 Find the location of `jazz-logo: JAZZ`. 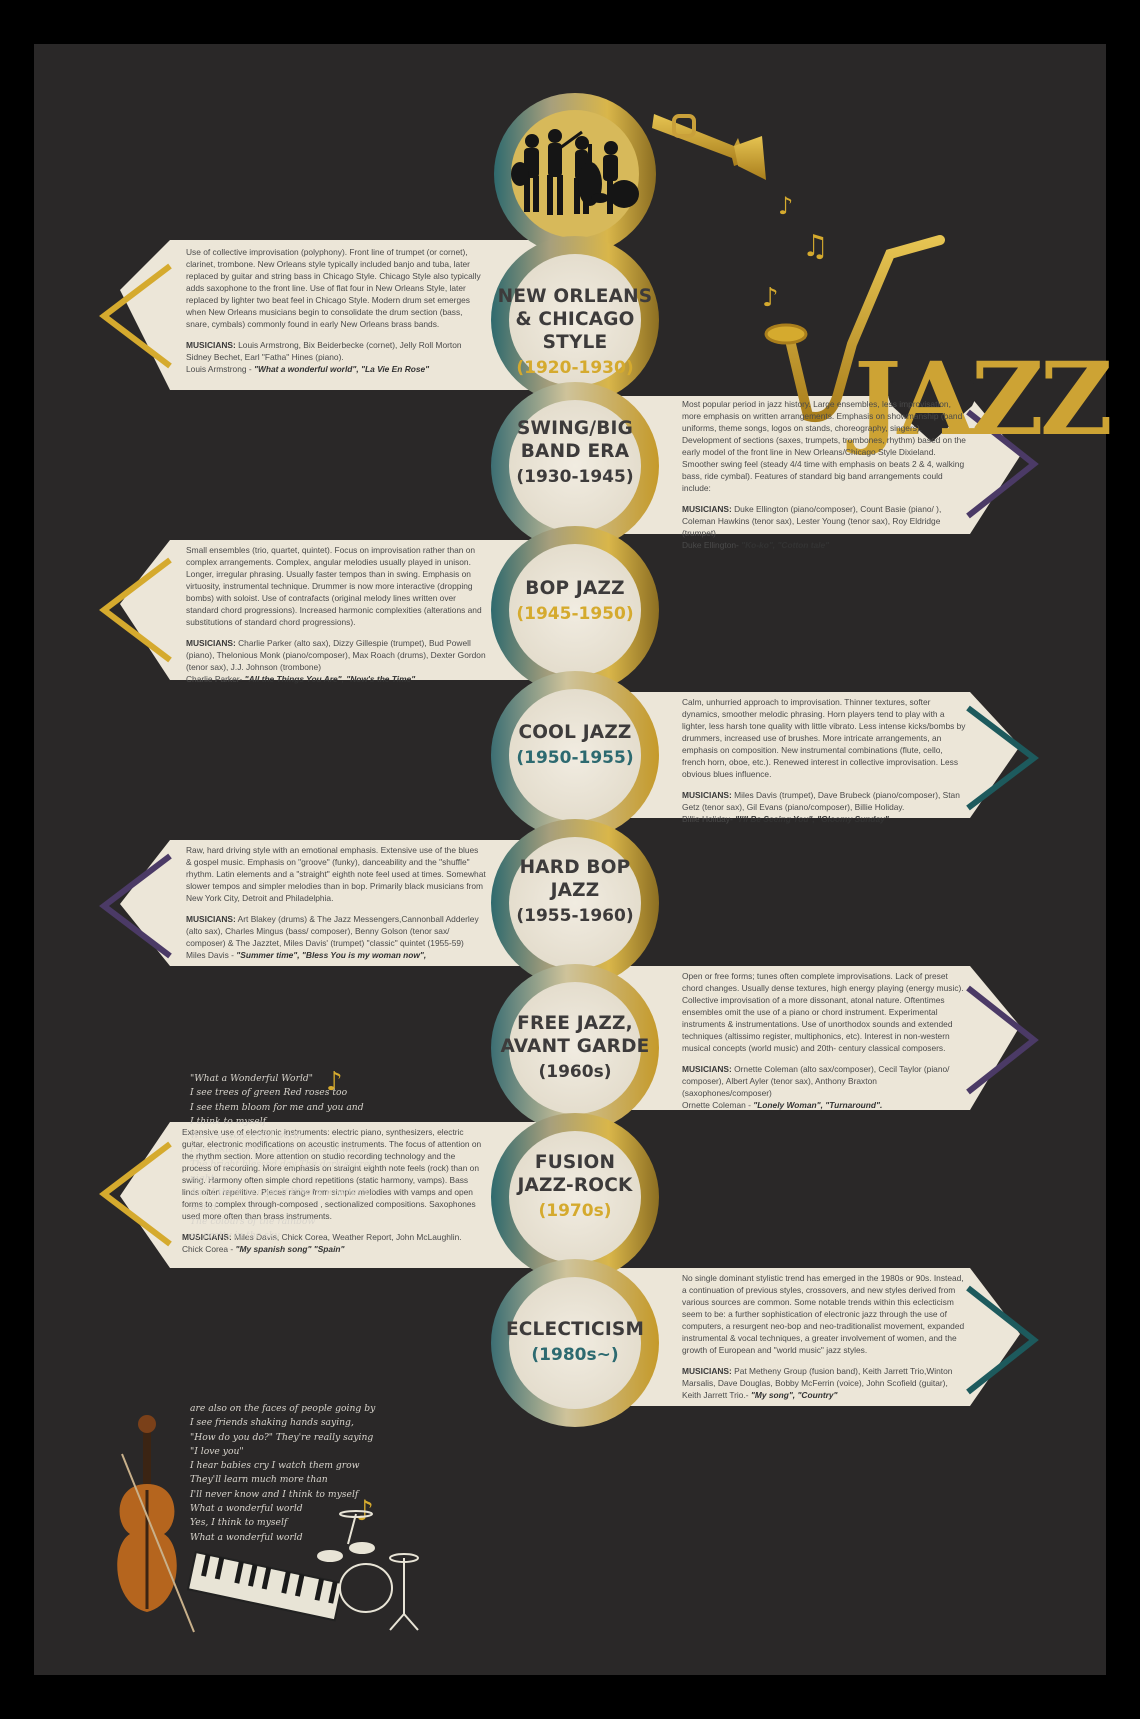

jazz-logo: JAZZ is located at coordinates (983, 399).